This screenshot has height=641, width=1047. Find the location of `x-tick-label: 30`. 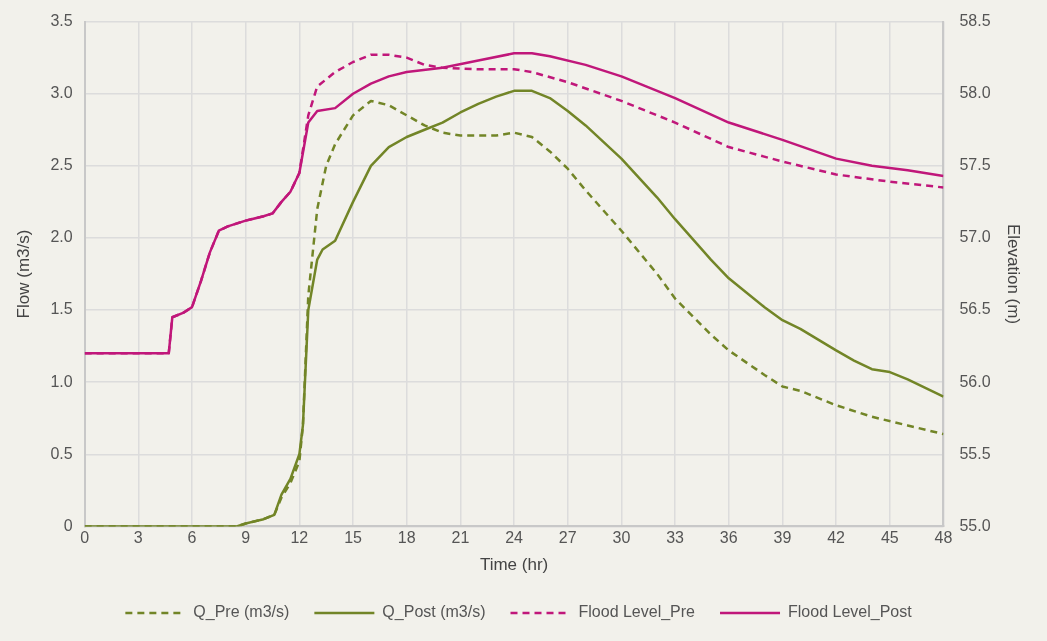

x-tick-label: 30 is located at coordinates (621, 538).